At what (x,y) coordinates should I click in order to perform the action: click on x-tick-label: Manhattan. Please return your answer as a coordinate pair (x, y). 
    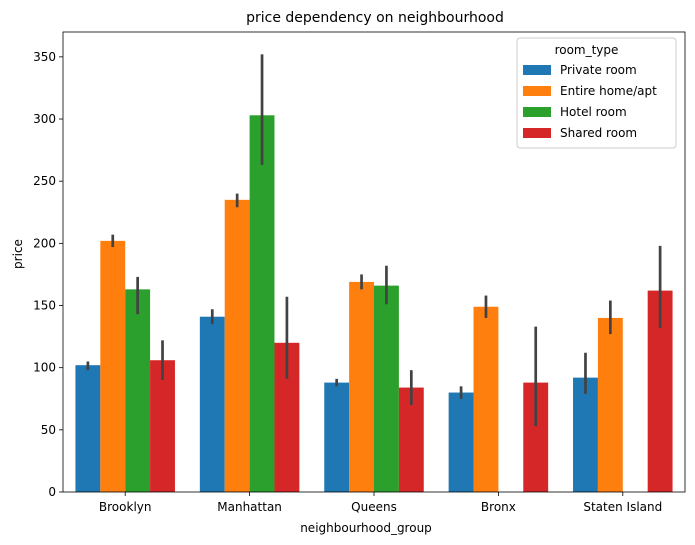
    Looking at the image, I should click on (249, 507).